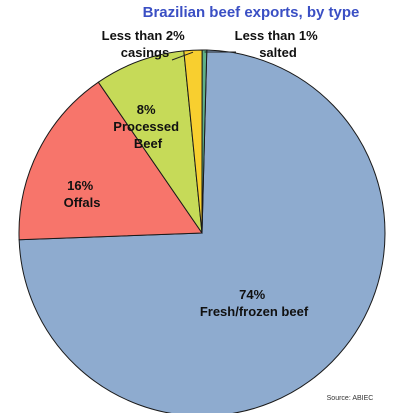 The width and height of the screenshot is (400, 413). Describe the element at coordinates (182, 56) in the screenshot. I see `leader-line-casings` at that location.